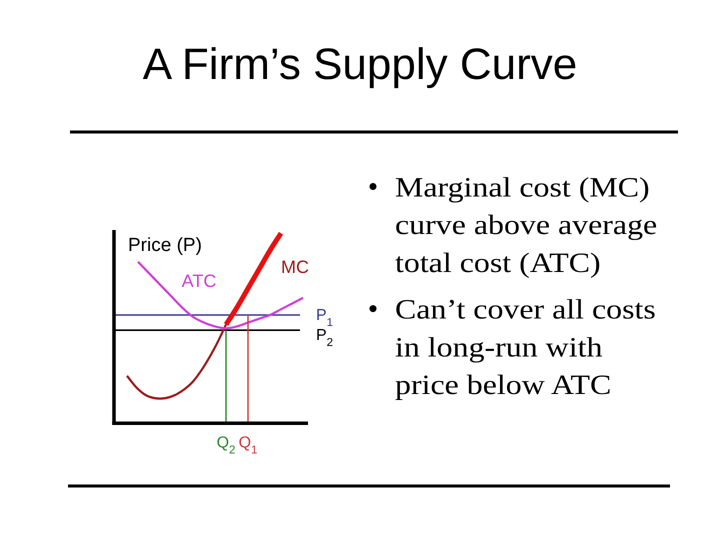 This screenshot has width=720, height=540. I want to click on text: Can’t cover all costs in long-run with price below ATC, so click(525, 347).